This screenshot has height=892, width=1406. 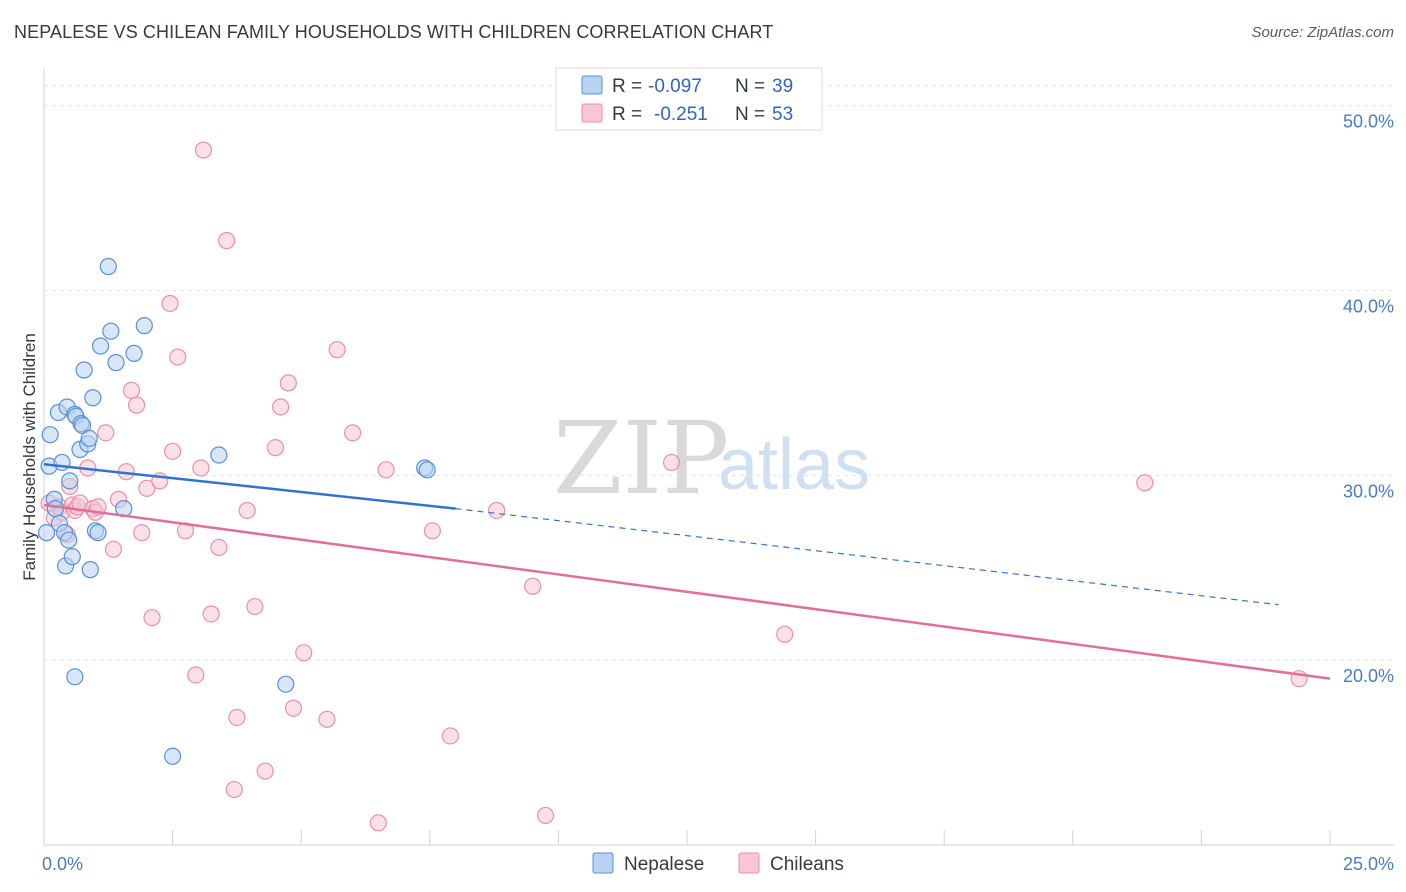 What do you see at coordinates (750, 86) in the screenshot?
I see `legend-n-label-nepalese: N =` at bounding box center [750, 86].